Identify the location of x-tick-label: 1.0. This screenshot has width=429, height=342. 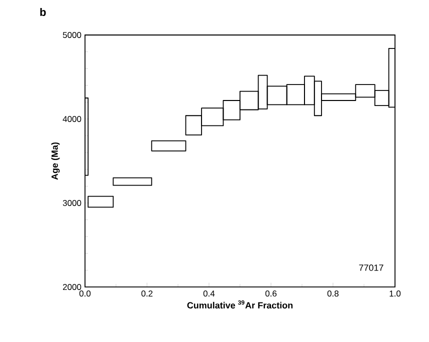
(395, 293).